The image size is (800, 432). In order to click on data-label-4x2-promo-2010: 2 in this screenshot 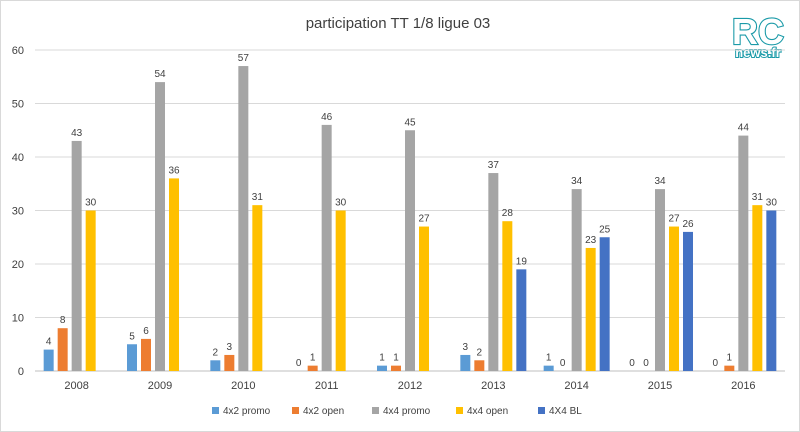, I will do `click(216, 352)`.